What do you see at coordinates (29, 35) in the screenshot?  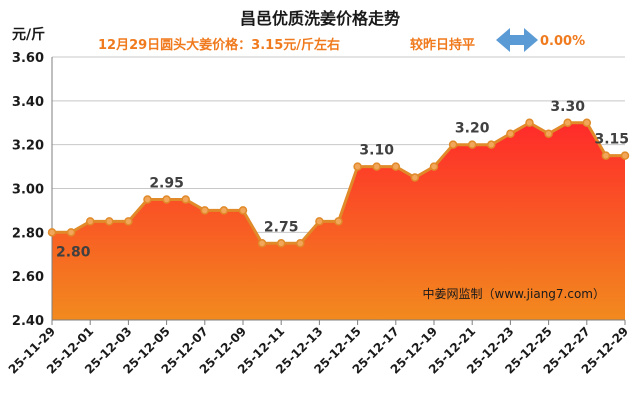 I see `y-axis-unit: 元/斤` at bounding box center [29, 35].